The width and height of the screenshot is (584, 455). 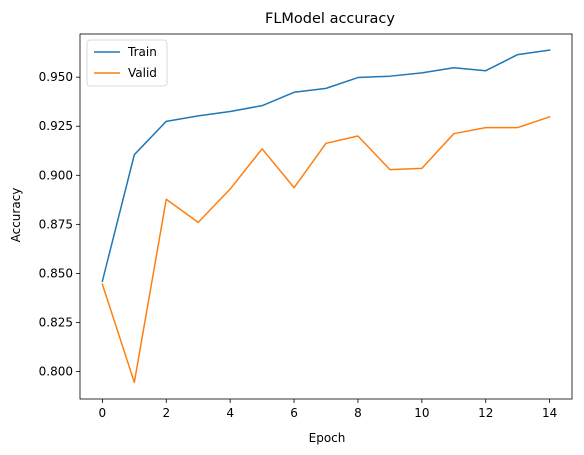 What do you see at coordinates (127, 63) in the screenshot?
I see `legend: Train Valid` at bounding box center [127, 63].